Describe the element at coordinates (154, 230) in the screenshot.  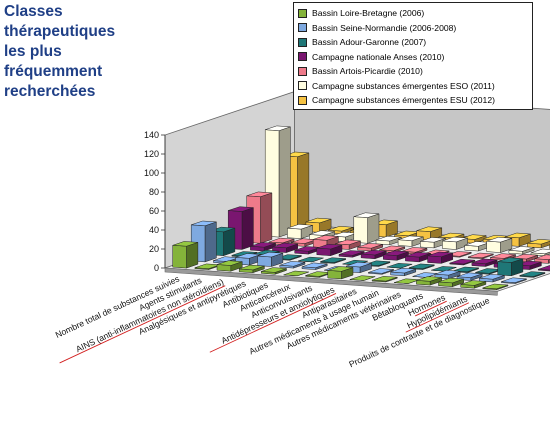
I see `y-tick-label: 40` at that location.